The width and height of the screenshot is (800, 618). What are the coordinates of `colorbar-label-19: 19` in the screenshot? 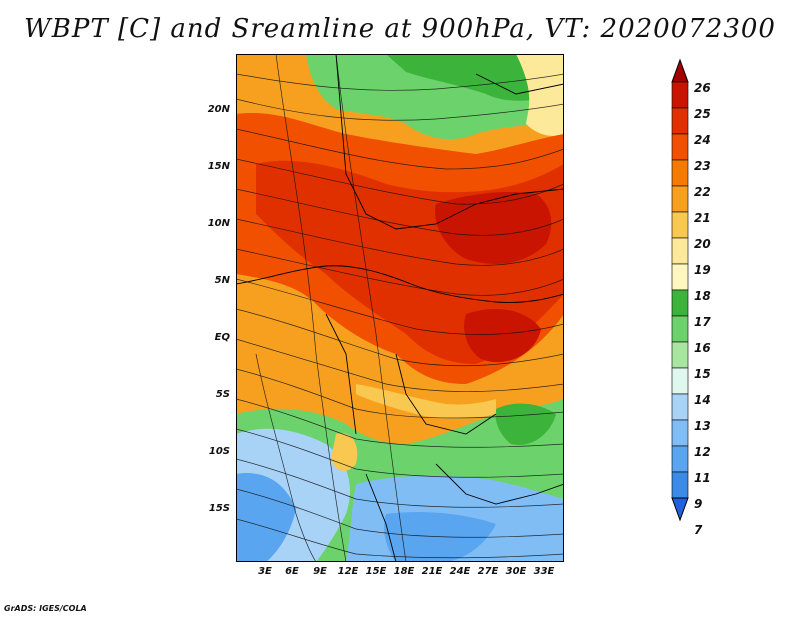 It's located at (702, 270).